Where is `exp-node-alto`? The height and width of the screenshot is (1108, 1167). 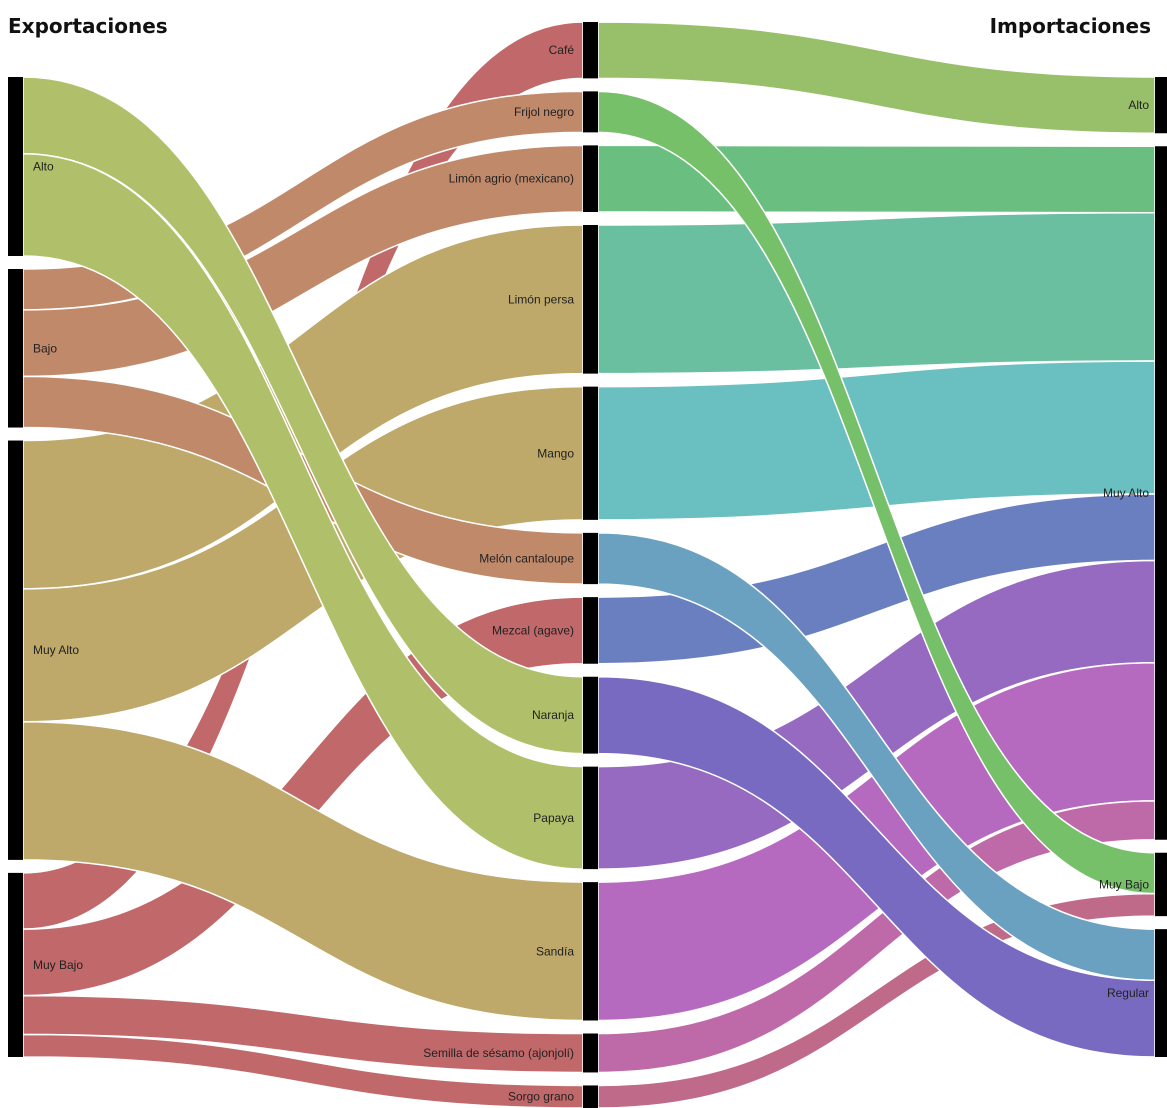
exp-node-alto is located at coordinates (15, 166).